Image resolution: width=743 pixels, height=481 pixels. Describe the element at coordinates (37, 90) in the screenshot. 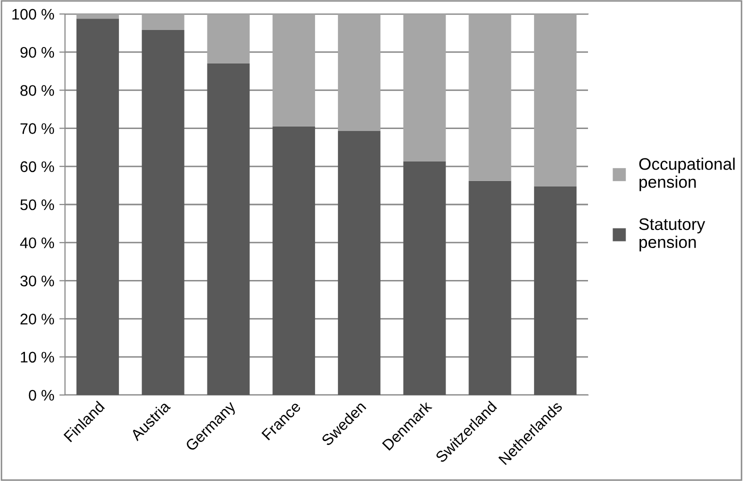

I see `y-tick-label: 80 %` at that location.